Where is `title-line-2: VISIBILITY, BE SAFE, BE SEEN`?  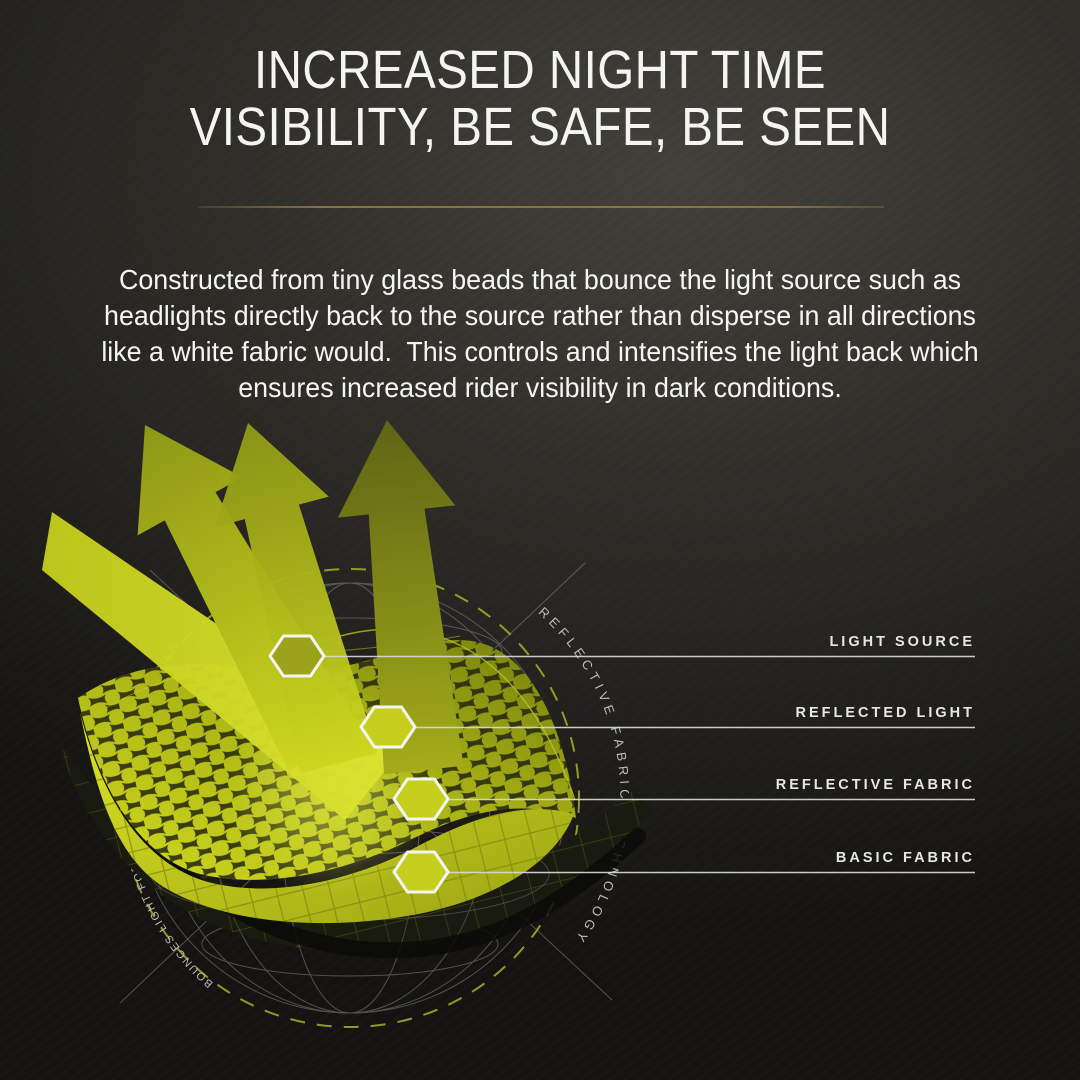 title-line-2: VISIBILITY, BE SAFE, BE SEEN is located at coordinates (540, 127).